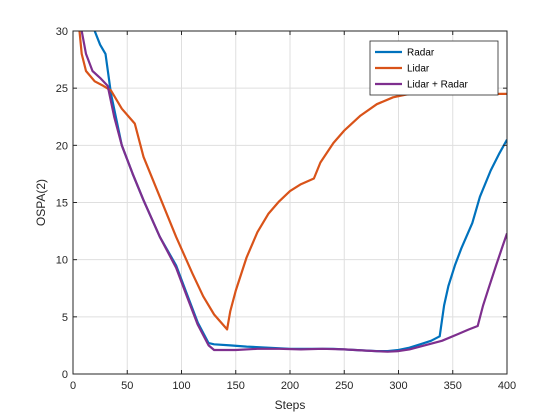  Describe the element at coordinates (290, 386) in the screenshot. I see `x-tick-label: 200` at that location.